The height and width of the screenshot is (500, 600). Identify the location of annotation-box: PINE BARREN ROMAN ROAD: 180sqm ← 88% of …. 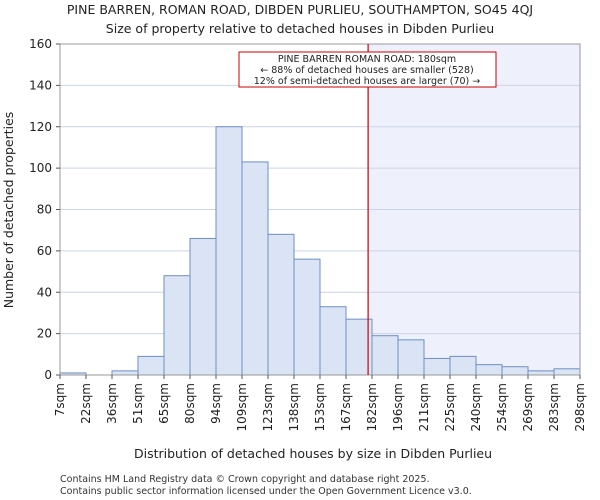
(367, 69).